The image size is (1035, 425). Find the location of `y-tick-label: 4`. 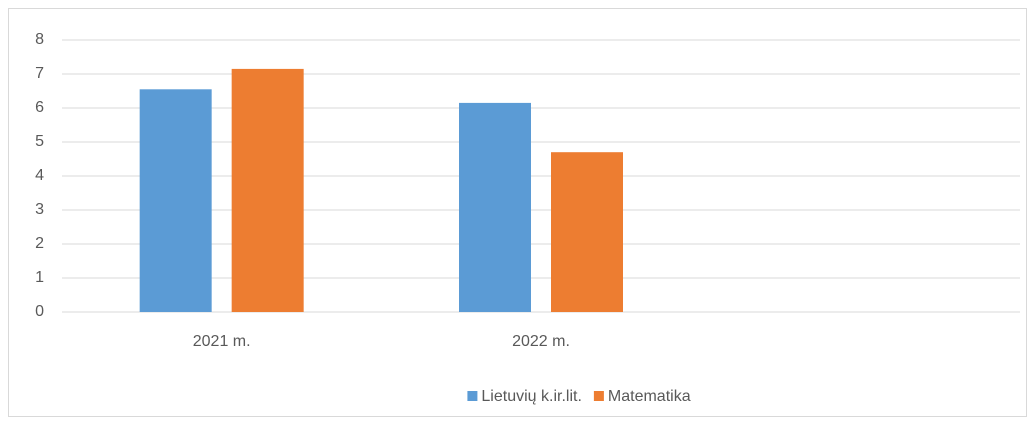

y-tick-label: 4 is located at coordinates (39, 175).